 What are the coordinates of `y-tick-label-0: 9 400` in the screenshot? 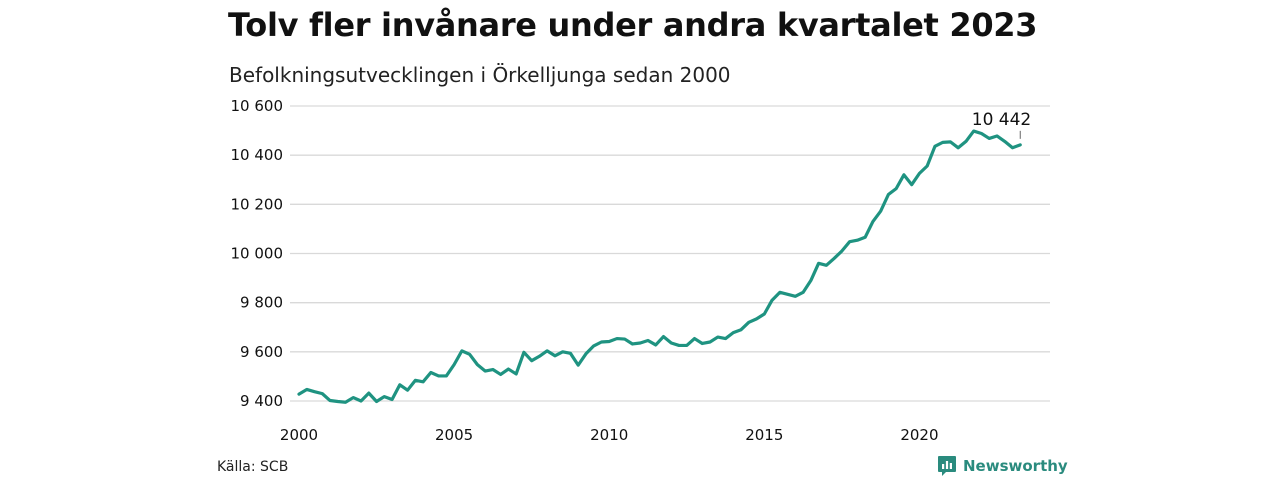 It's located at (261, 401).